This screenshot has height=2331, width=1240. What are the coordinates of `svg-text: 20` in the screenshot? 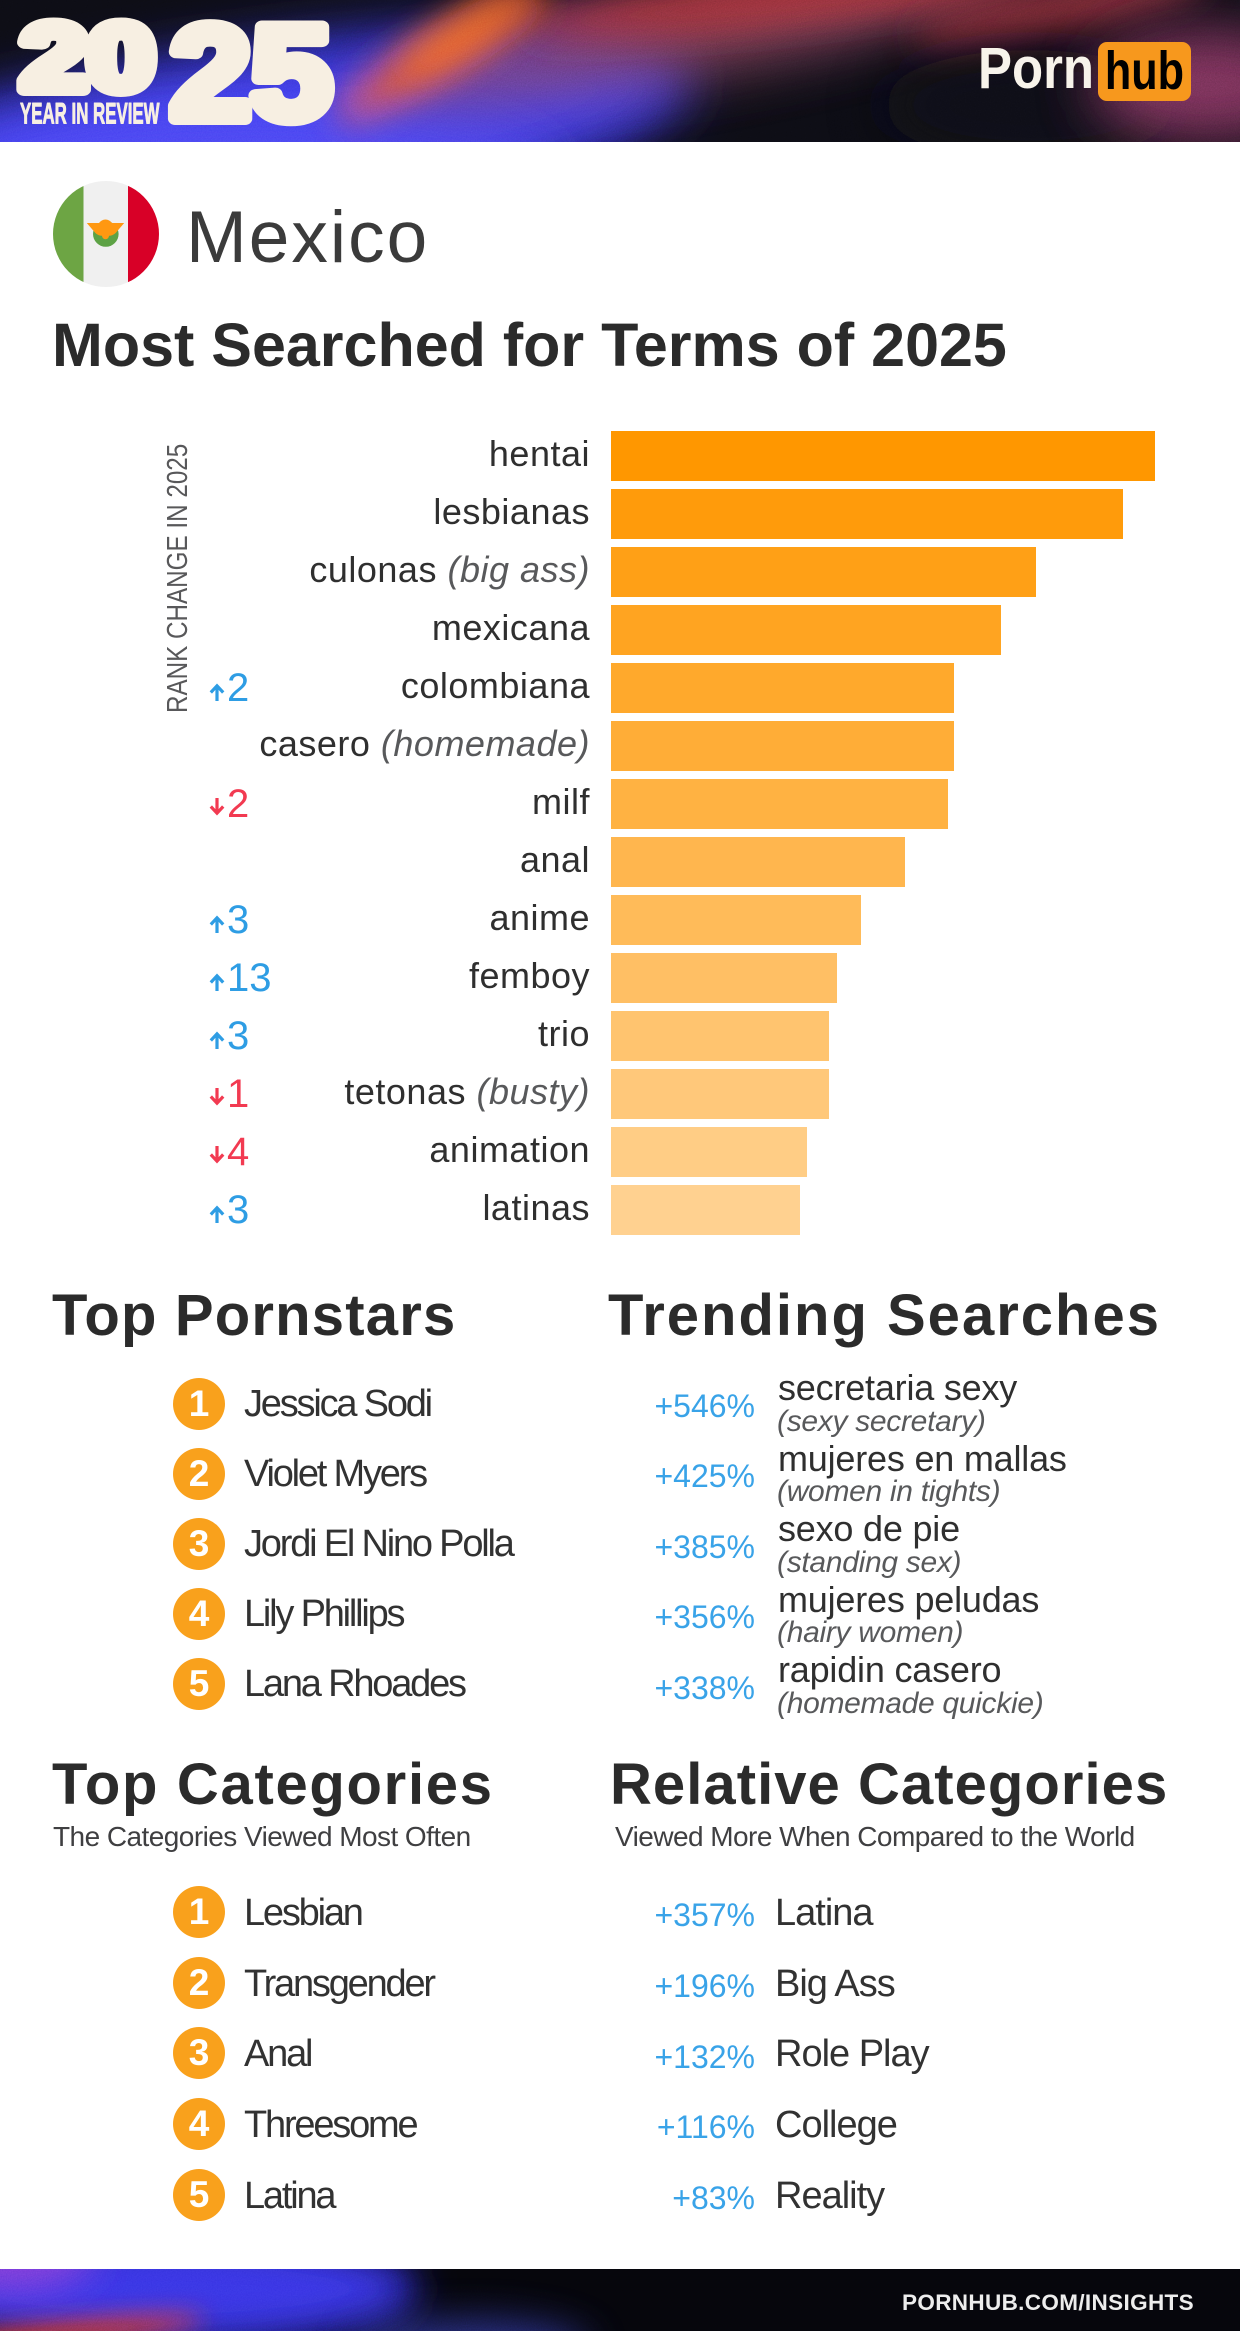 It's located at (88, 57).